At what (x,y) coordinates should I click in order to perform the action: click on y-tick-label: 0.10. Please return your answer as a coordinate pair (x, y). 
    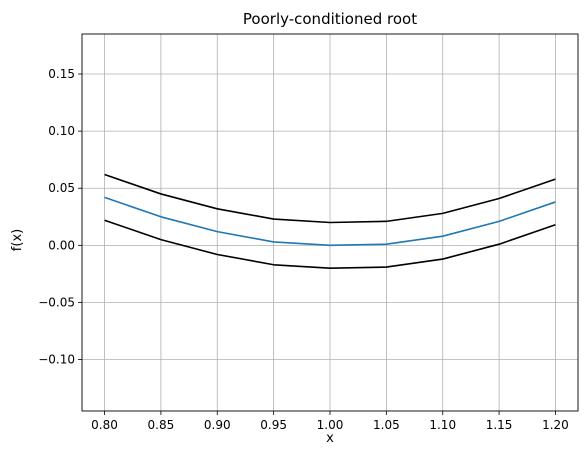
    Looking at the image, I should click on (61, 131).